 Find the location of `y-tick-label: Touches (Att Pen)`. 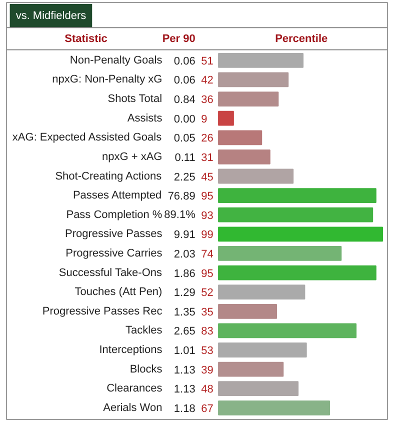

y-tick-label: Touches (Att Pen) is located at coordinates (118, 292).